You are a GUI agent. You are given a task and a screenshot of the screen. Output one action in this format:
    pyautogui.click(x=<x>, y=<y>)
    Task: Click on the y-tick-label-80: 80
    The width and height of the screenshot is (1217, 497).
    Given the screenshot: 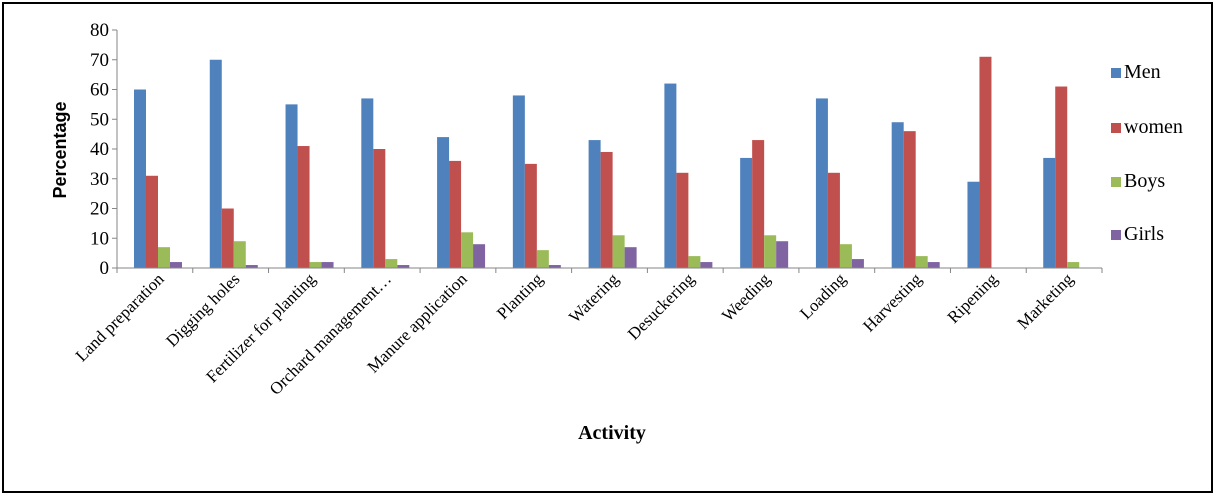 What is the action you would take?
    pyautogui.click(x=99, y=30)
    